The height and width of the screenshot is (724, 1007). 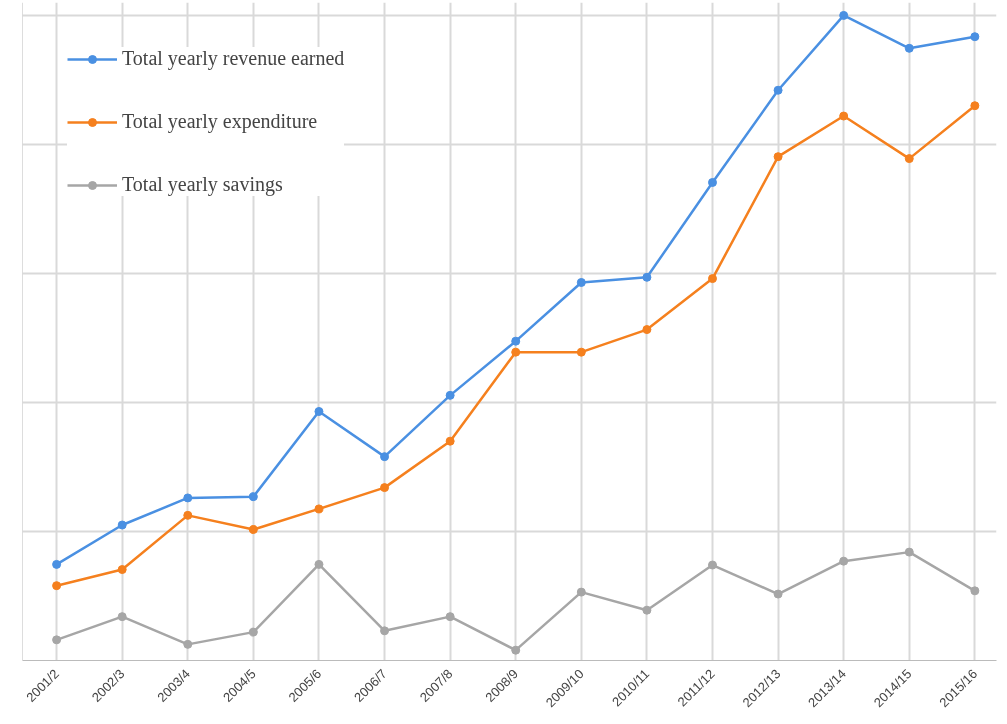 I want to click on legend-label: Total yearly expenditure, so click(x=220, y=121).